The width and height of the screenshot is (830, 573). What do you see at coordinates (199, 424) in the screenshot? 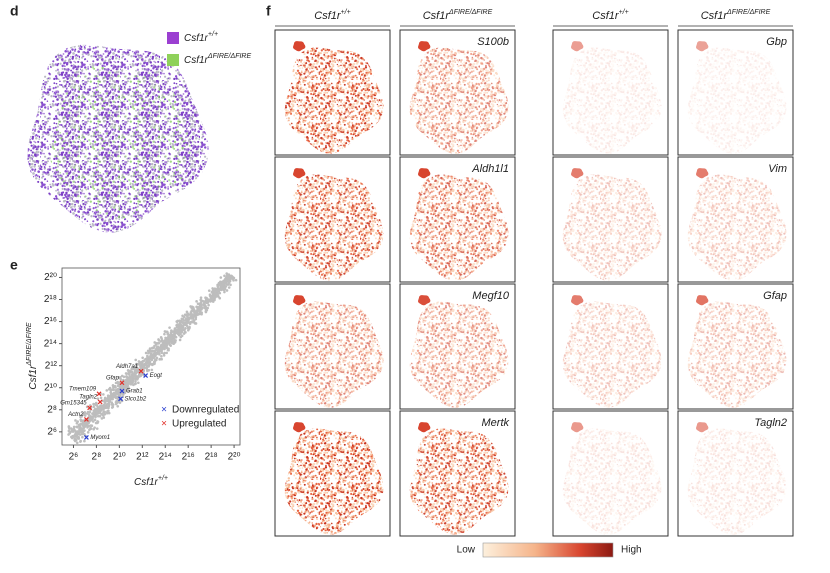
I see `legend-label: Upregulated` at bounding box center [199, 424].